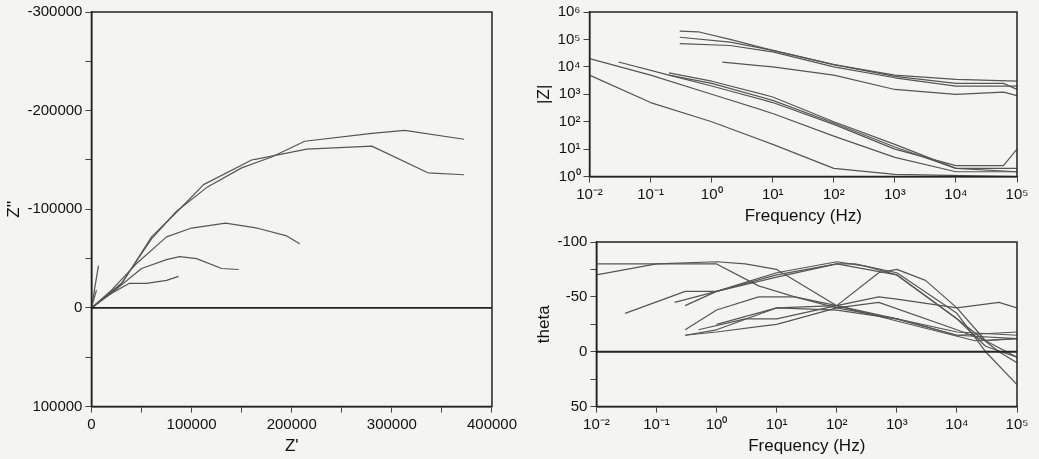 The width and height of the screenshot is (1039, 459). What do you see at coordinates (291, 423) in the screenshot?
I see `x-tick-label: 200000` at bounding box center [291, 423].